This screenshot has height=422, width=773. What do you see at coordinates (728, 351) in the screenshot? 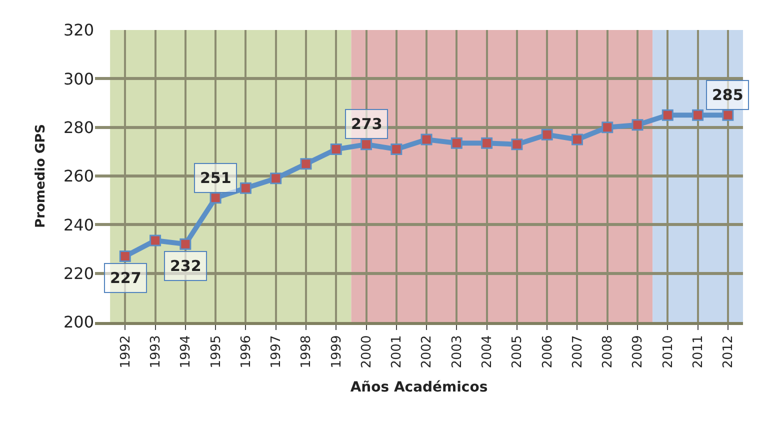
I see `x-tick-label: 2012` at bounding box center [728, 351].